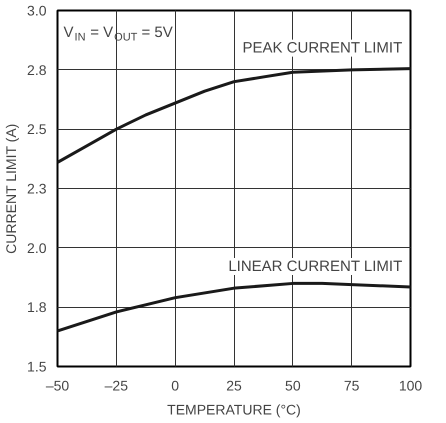  Describe the element at coordinates (11, 189) in the screenshot. I see `y-axis-title: CURRENT LIMIT (A)` at that location.